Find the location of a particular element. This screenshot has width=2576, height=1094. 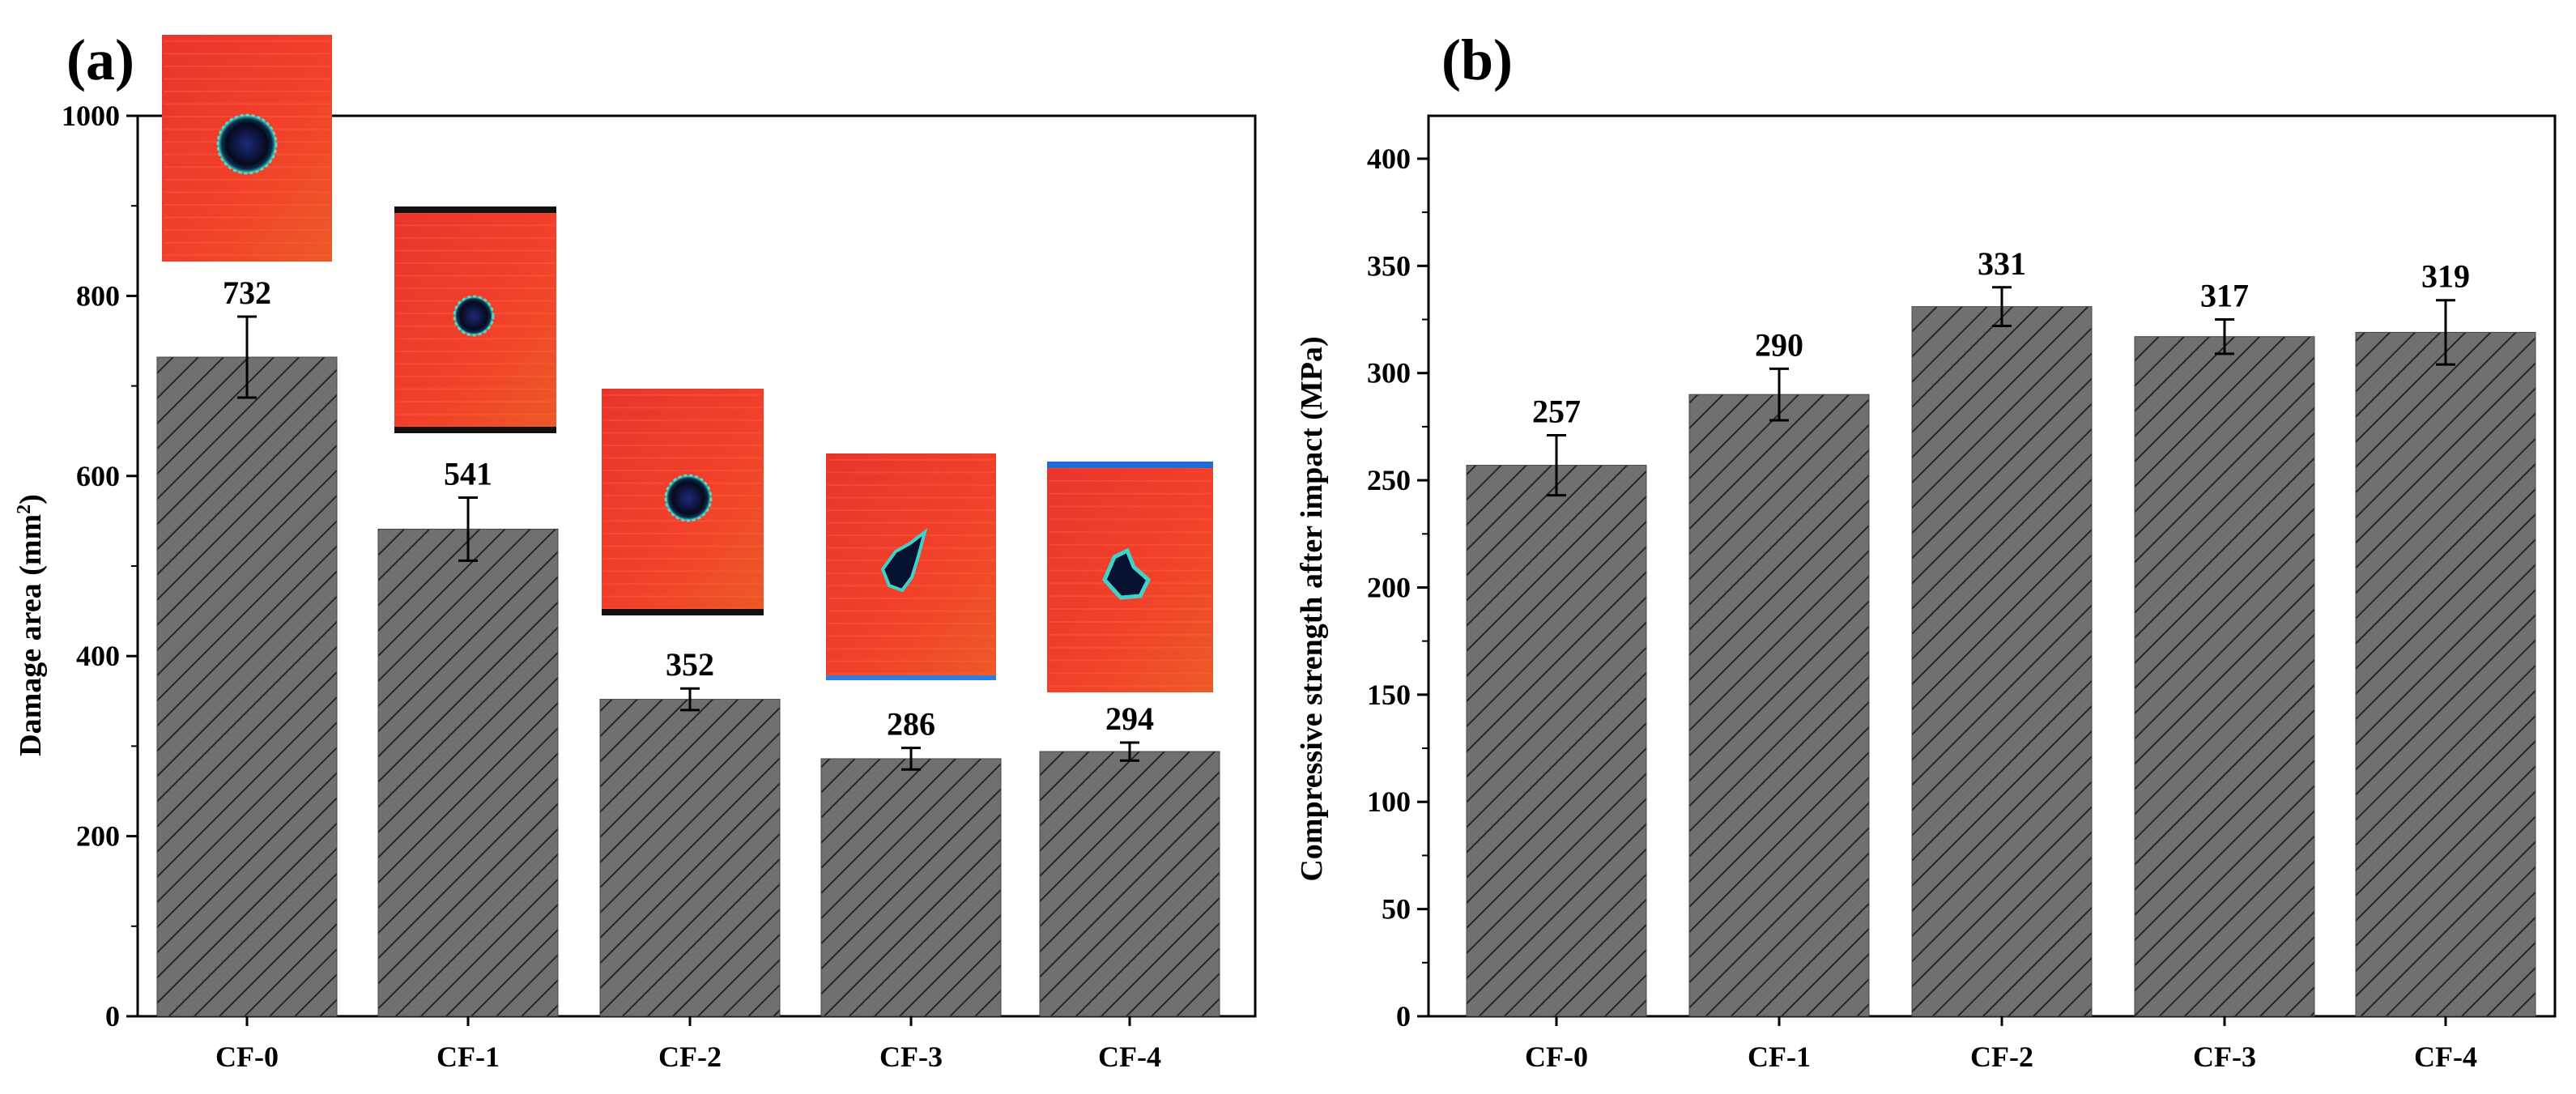

panel-b-y-axis-title: Compressive strength after impact (MPa) is located at coordinates (1312, 609).